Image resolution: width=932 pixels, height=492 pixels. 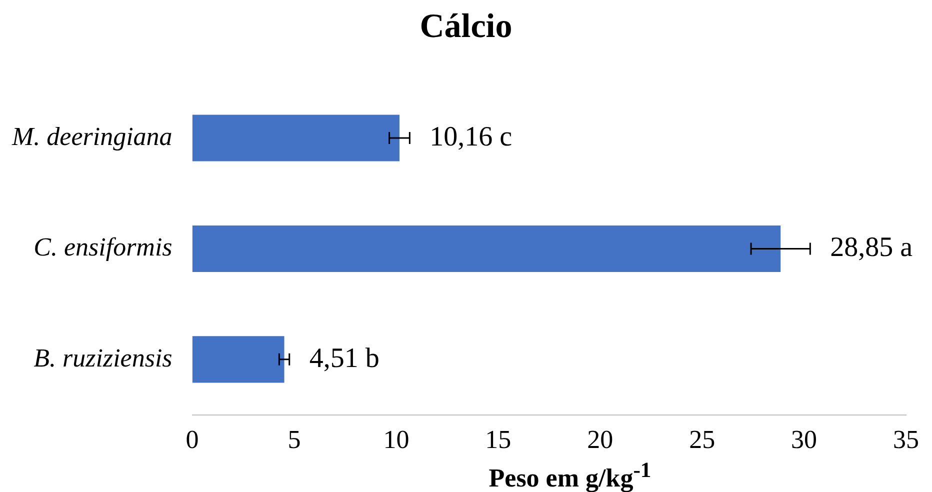 I want to click on chart-title: Cálcio, so click(x=466, y=27).